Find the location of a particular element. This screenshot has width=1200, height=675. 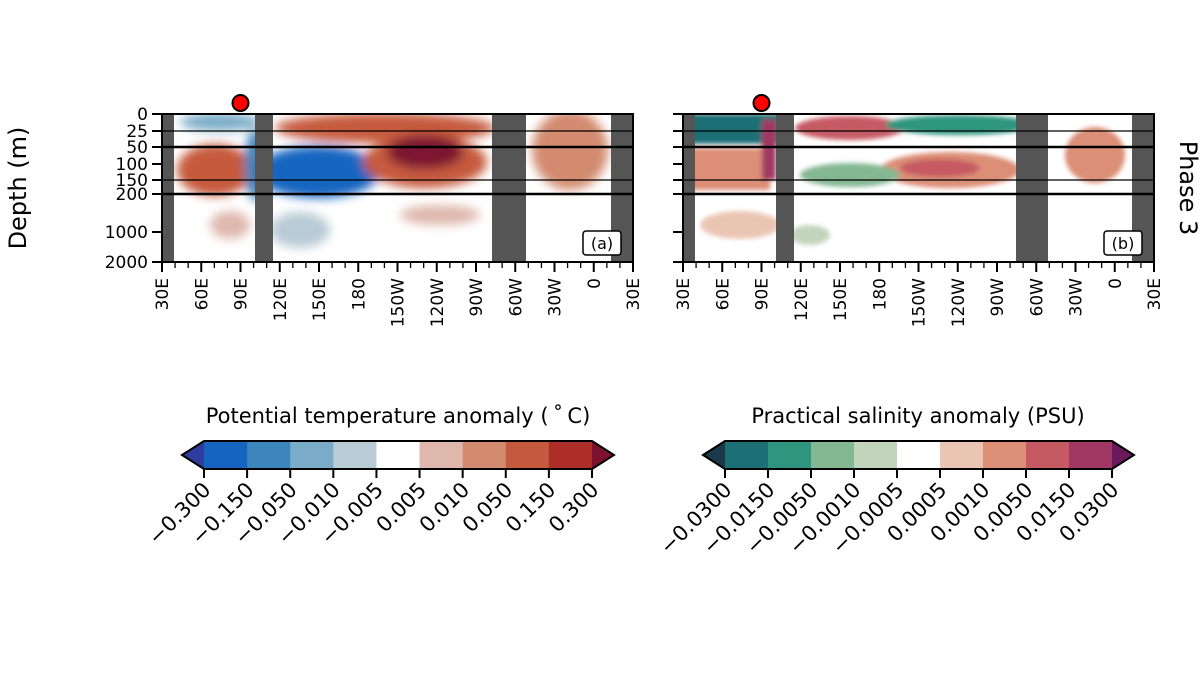

y-axis-label: Depth (m) is located at coordinates (18, 188).